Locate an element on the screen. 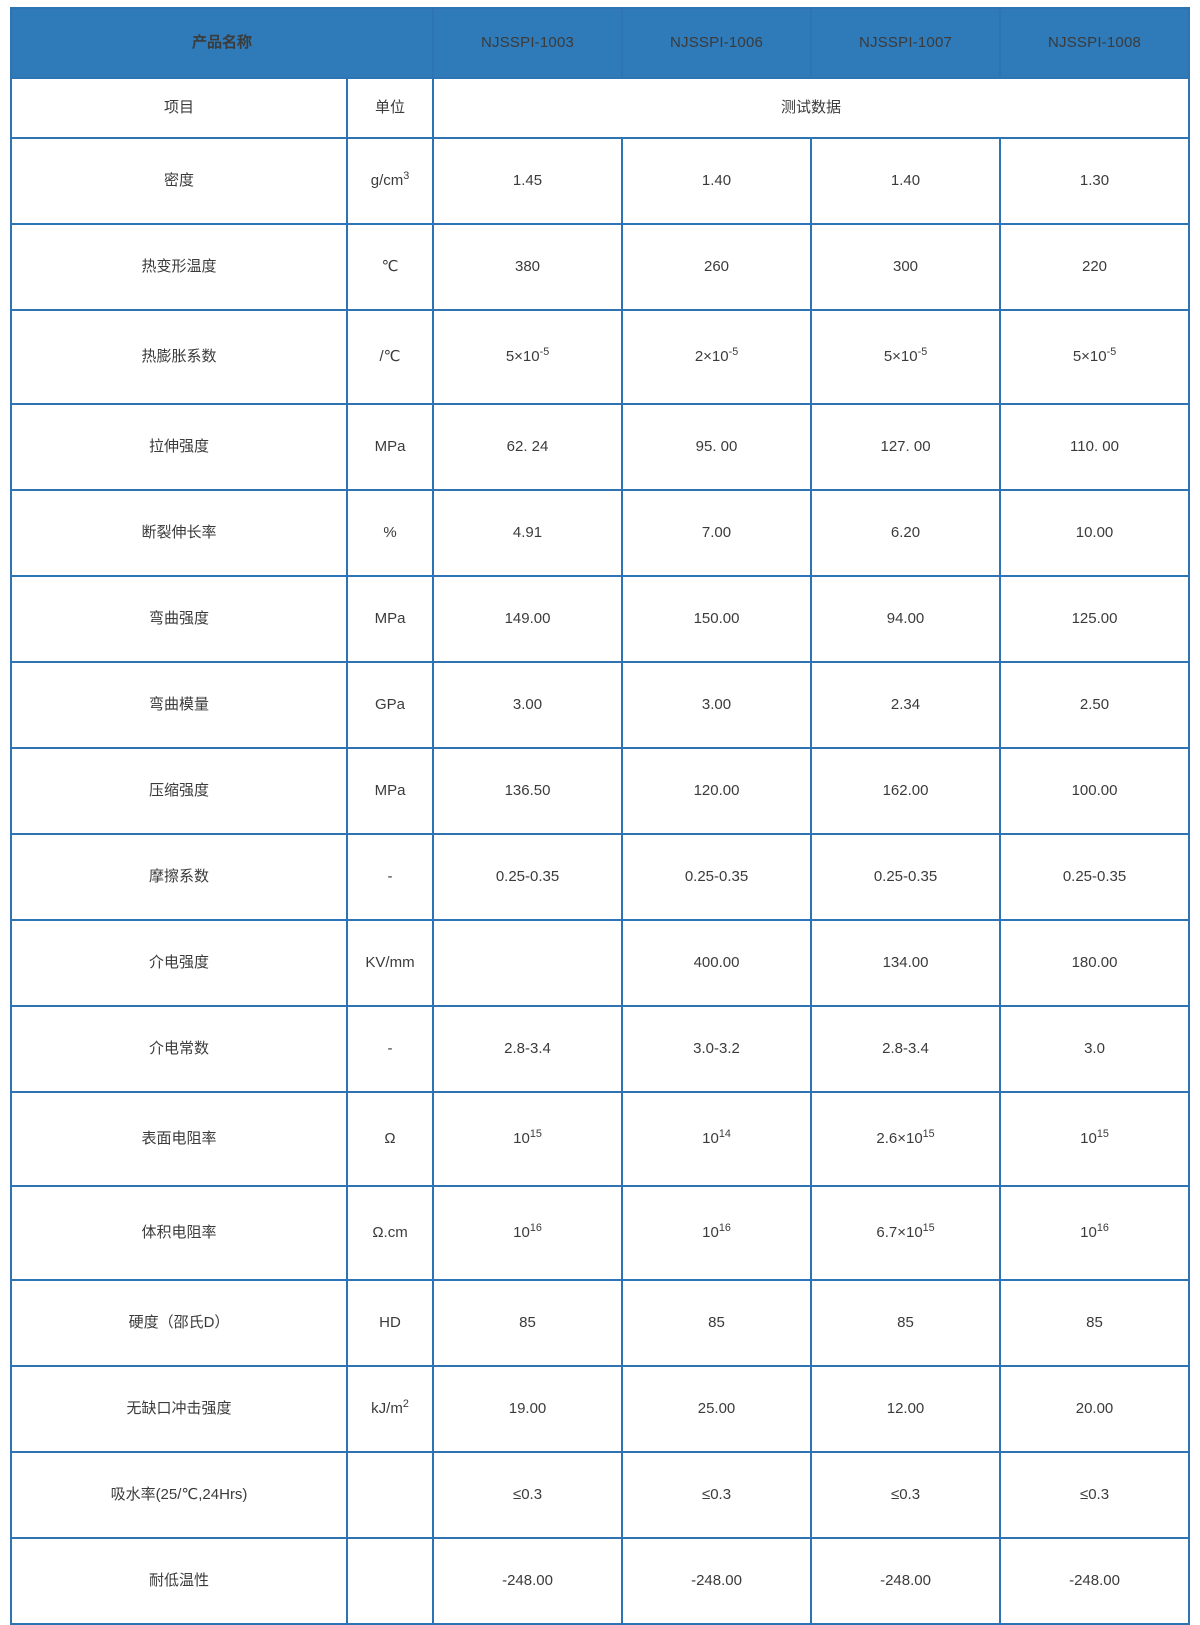 This screenshot has height=1625, width=1200. row-unit-label is located at coordinates (390, 1495).